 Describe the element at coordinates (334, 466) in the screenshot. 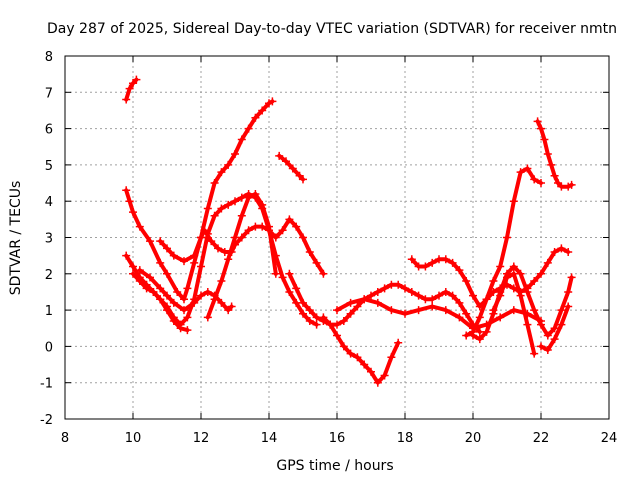

I see `x-axis-label: GPS time / hours` at that location.